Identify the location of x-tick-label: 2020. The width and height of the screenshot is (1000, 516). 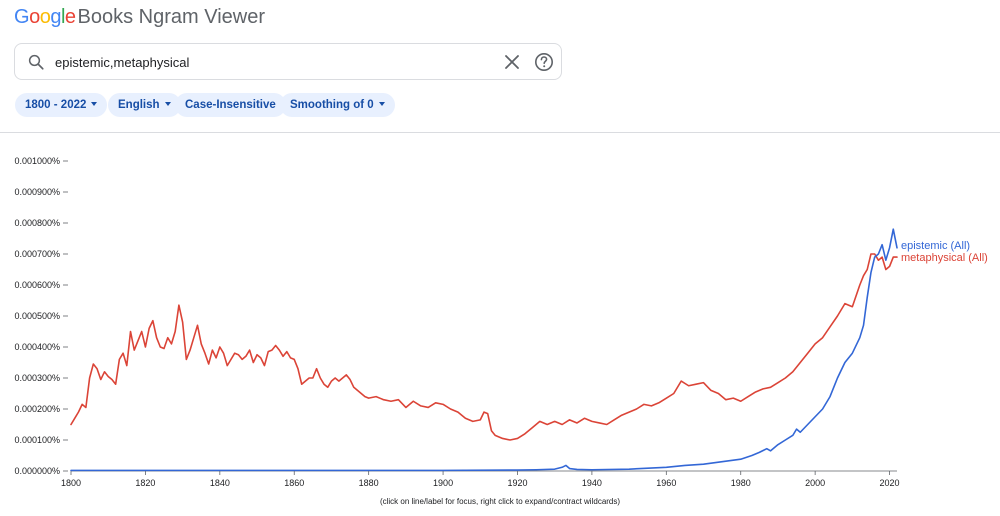
(890, 483).